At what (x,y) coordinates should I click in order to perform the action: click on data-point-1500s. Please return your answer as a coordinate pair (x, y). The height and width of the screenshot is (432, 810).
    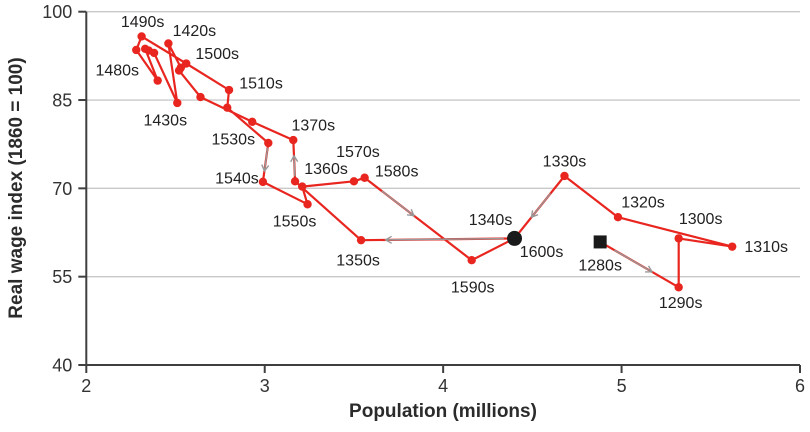
    Looking at the image, I should click on (186, 63).